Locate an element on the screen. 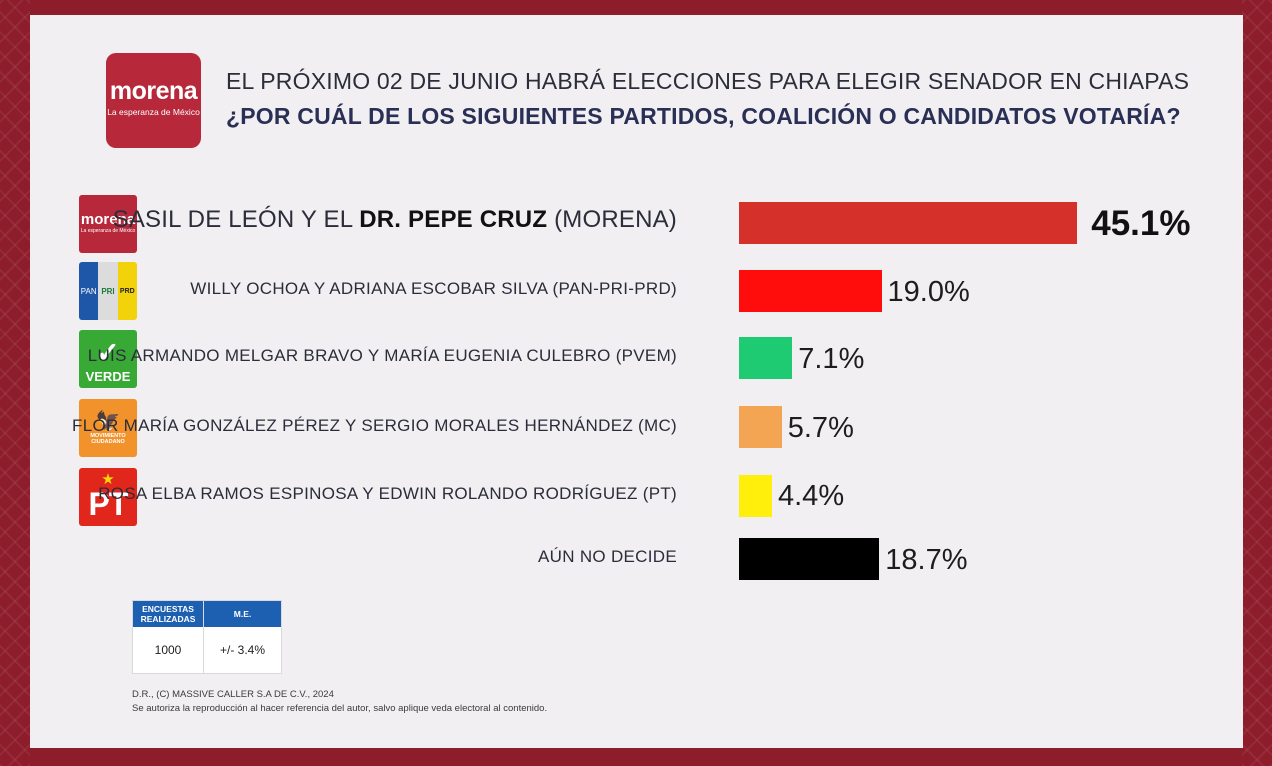 This screenshot has width=1272, height=766. morena-party-logo: morena La esperanza de México is located at coordinates (108, 224).